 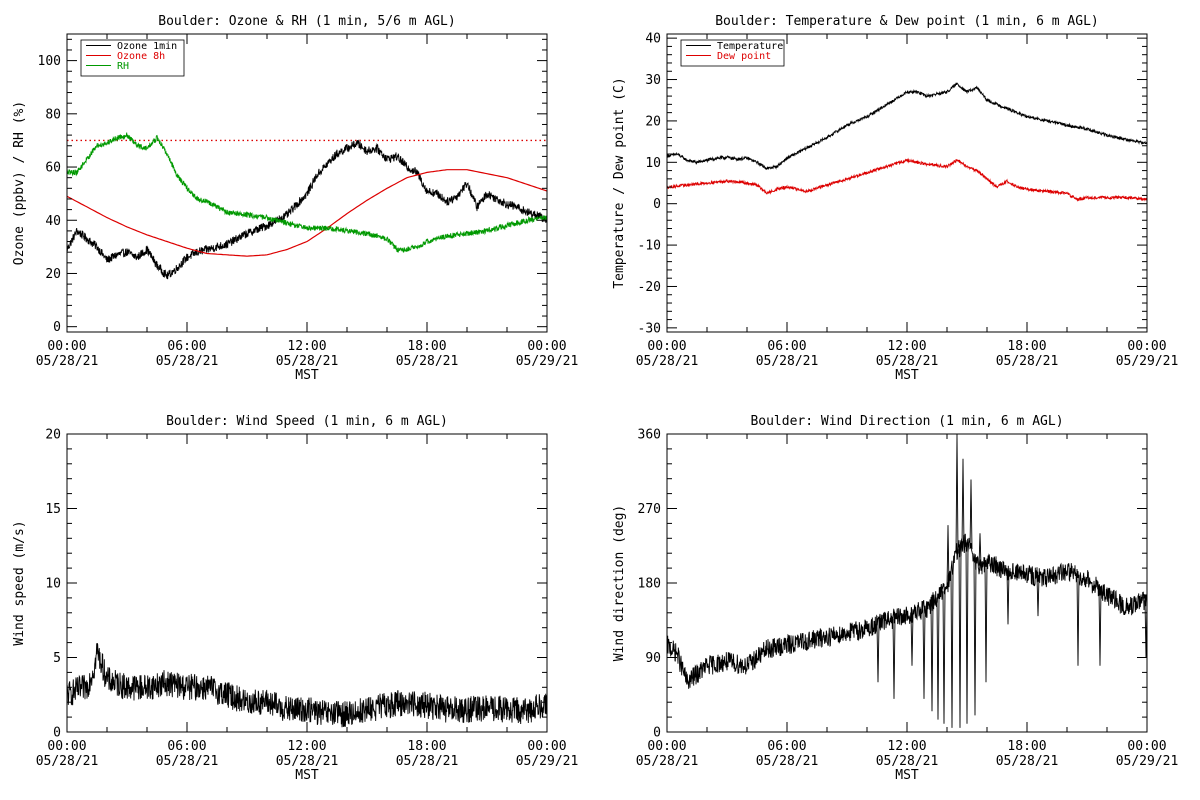 What do you see at coordinates (653, 658) in the screenshot?
I see `y-tick-label: 90` at bounding box center [653, 658].